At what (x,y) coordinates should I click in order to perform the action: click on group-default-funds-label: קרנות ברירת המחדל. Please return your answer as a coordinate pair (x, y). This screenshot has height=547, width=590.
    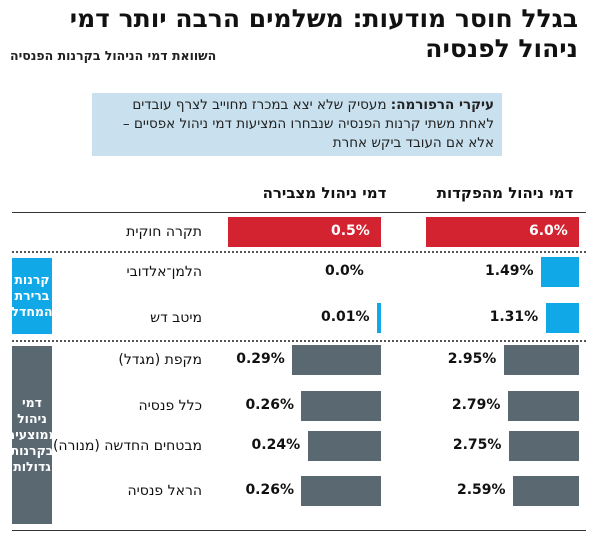
    Looking at the image, I should click on (32, 295).